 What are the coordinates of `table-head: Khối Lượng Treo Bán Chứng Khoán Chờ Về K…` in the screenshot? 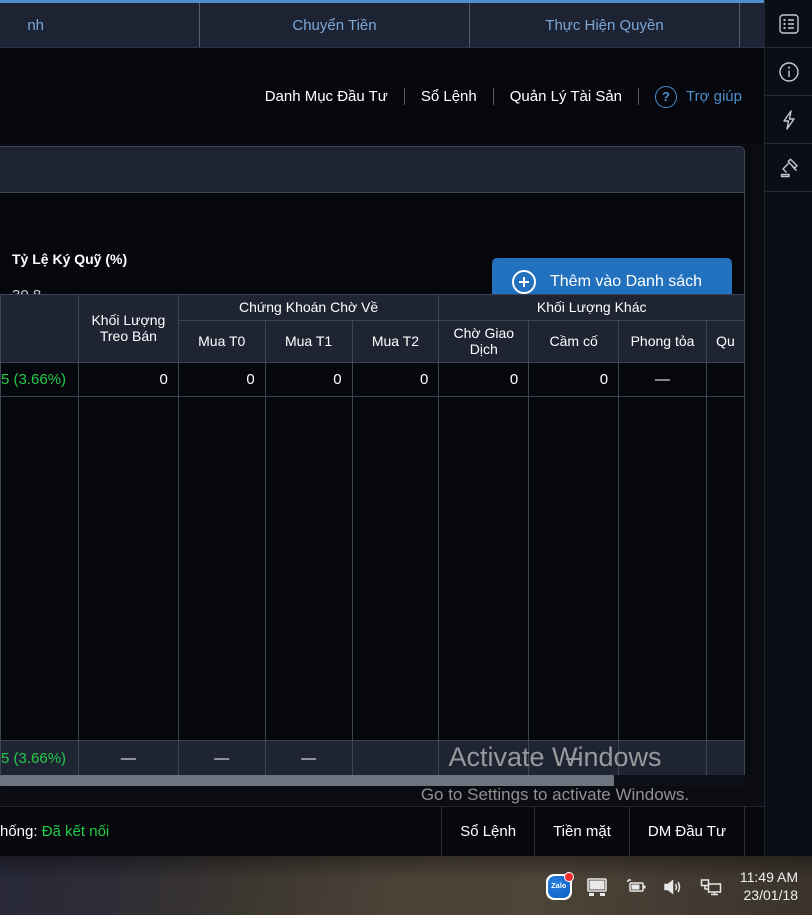 It's located at (372, 328).